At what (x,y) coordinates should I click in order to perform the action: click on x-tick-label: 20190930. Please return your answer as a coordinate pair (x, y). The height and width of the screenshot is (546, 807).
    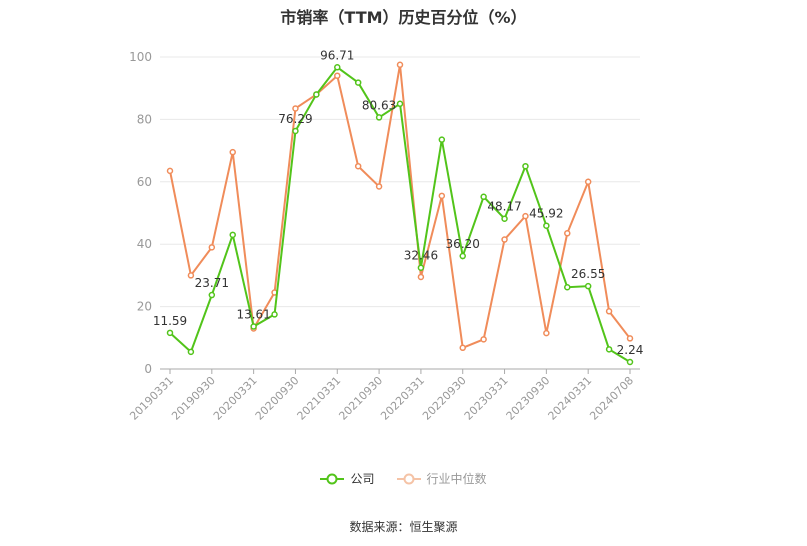
    Looking at the image, I should click on (193, 398).